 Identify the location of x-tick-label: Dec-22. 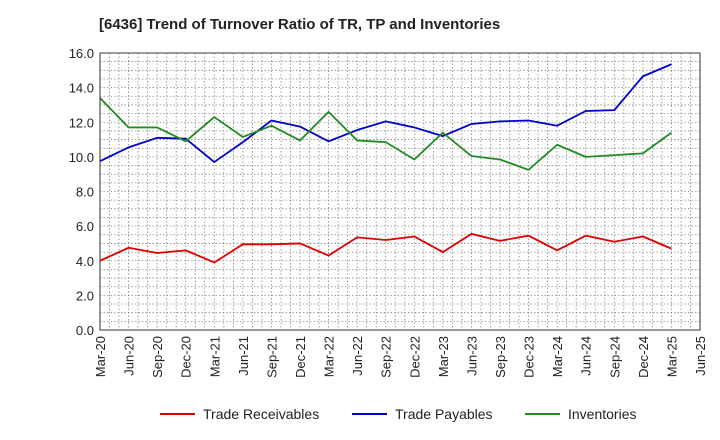
(414, 357).